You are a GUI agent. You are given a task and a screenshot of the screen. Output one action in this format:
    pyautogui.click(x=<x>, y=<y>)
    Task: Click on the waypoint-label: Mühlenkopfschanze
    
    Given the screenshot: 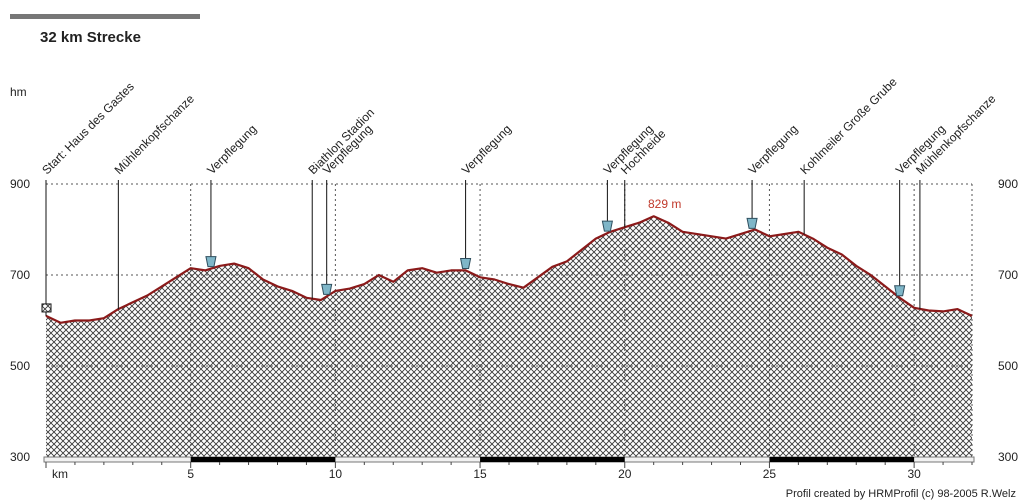 What is the action you would take?
    pyautogui.click(x=155, y=135)
    